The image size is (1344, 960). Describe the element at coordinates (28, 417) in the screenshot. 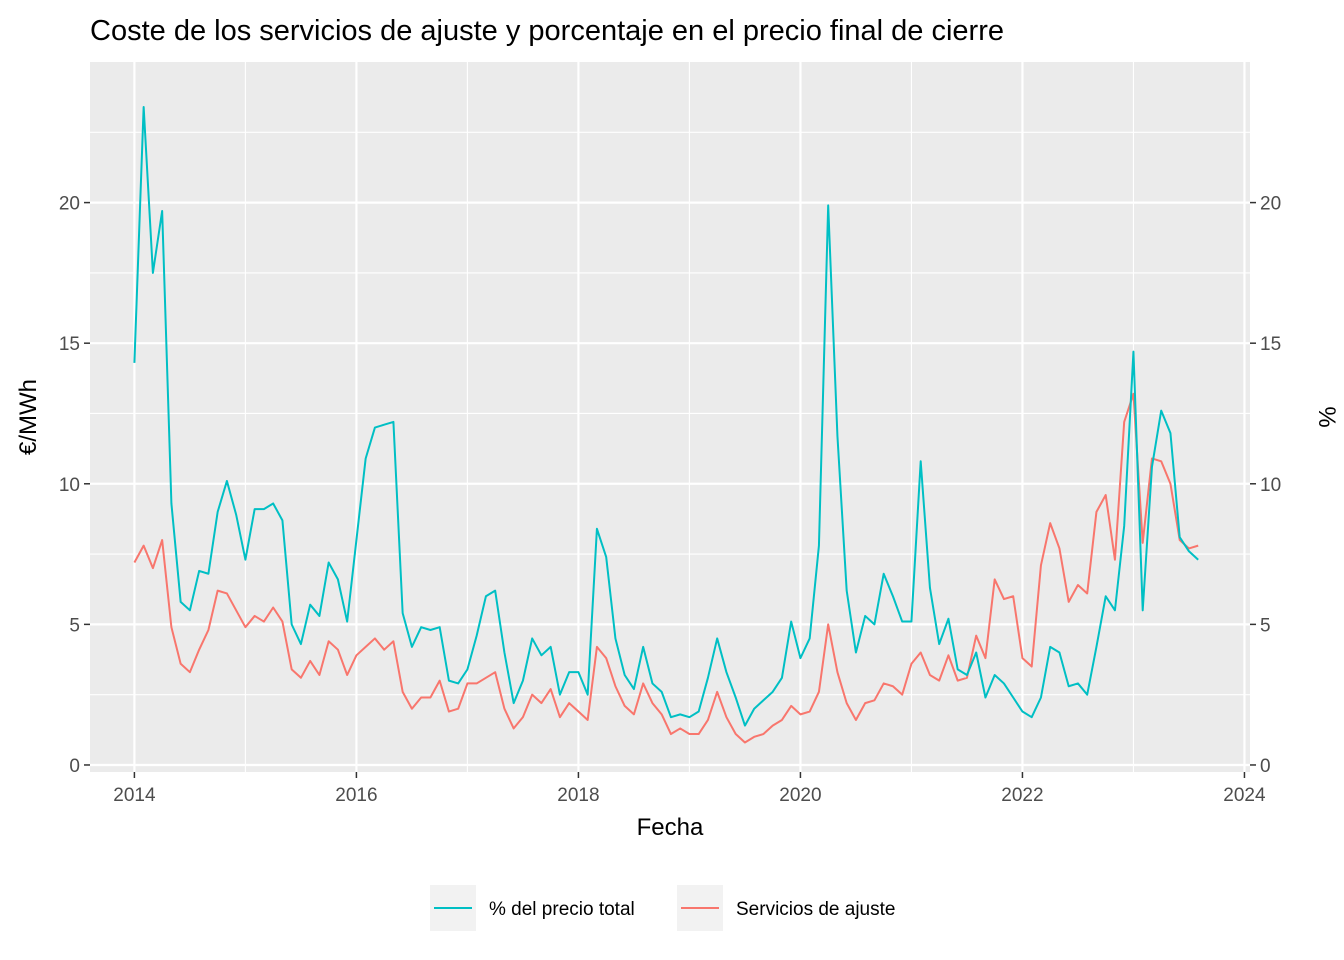

I see `y-axis-title-left: €/MWh` at that location.